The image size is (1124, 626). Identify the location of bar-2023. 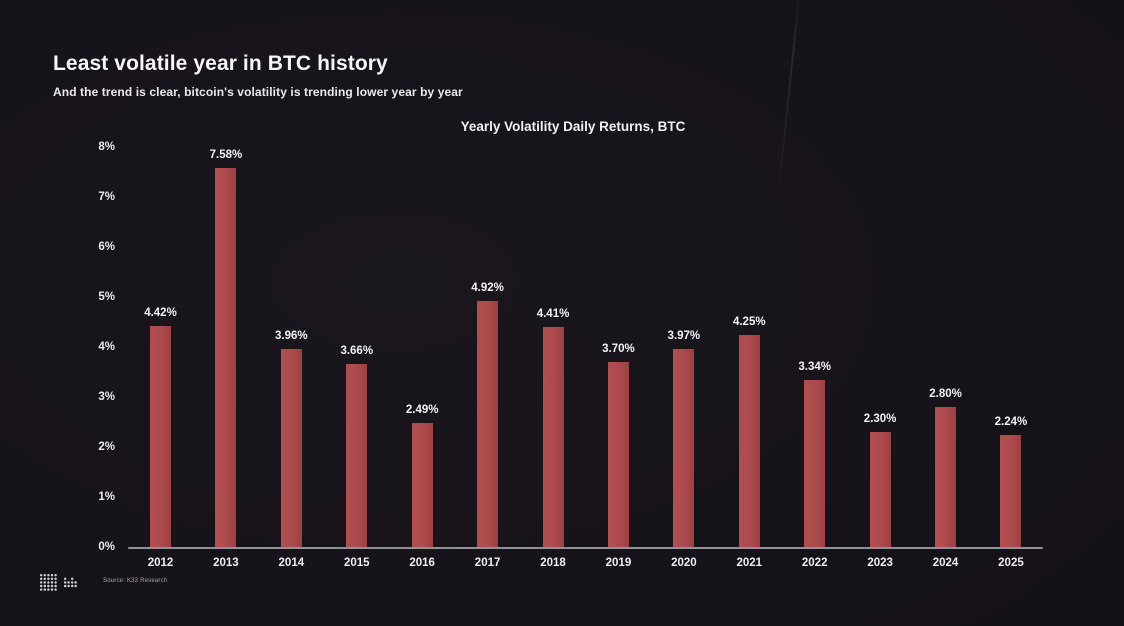
(880, 489).